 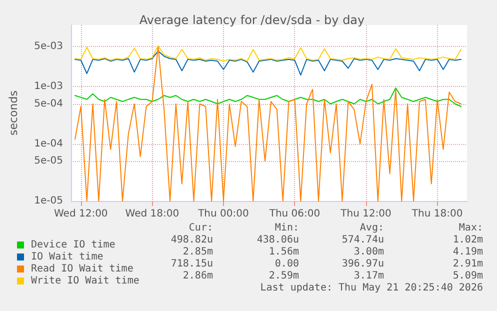 I want to click on text: 2.85m, so click(x=197, y=252).